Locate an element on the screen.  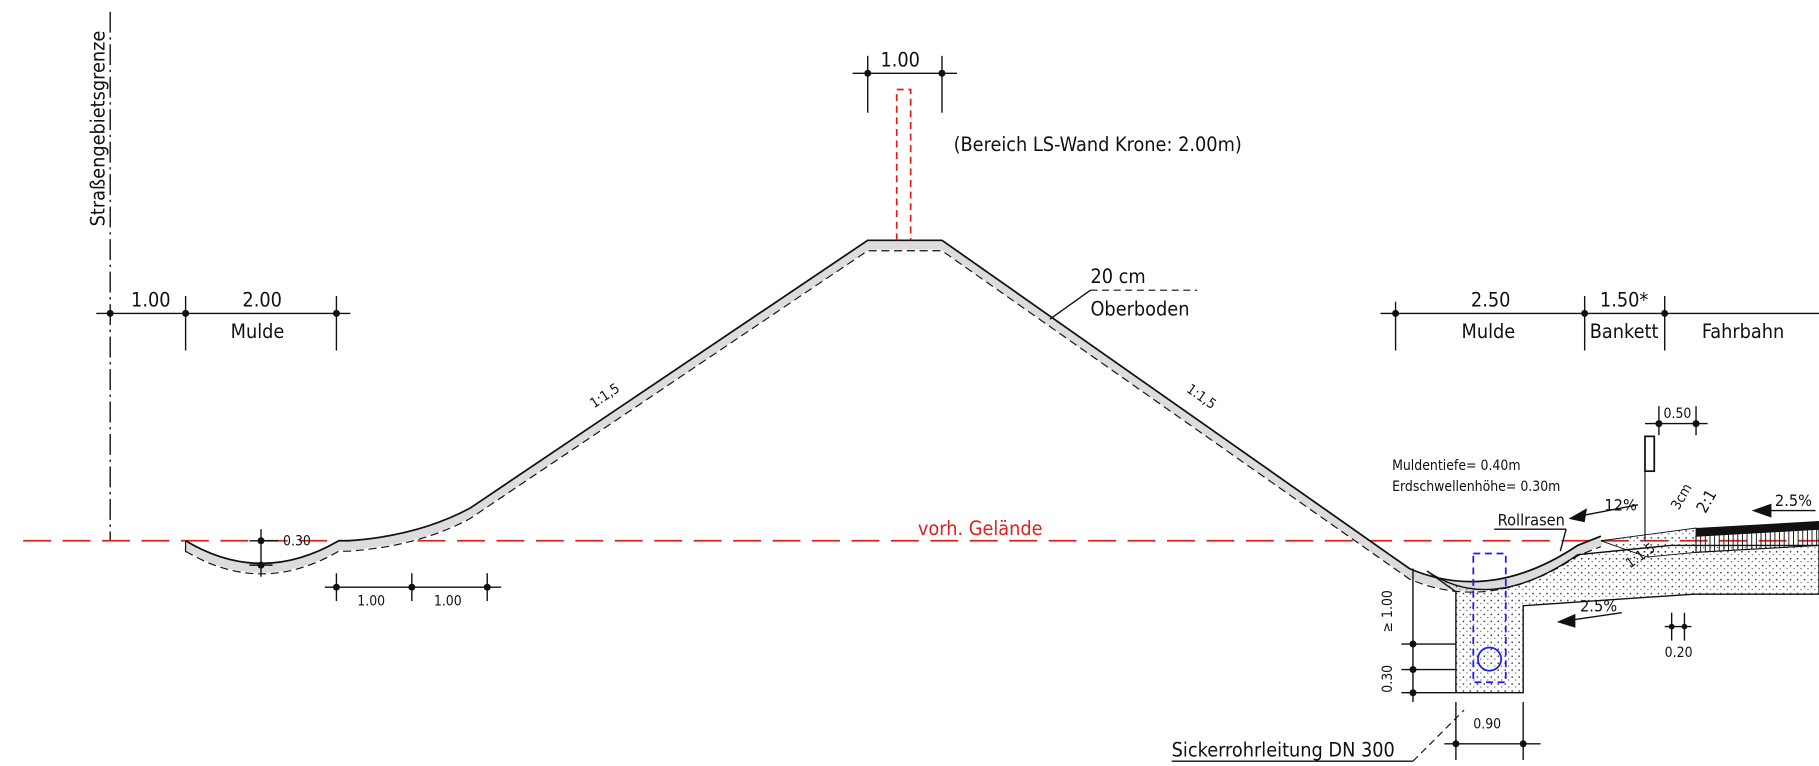
wall: 1.00 (Bereich LS-Wand Krone: 2.00m) is located at coordinates (1047, 144).